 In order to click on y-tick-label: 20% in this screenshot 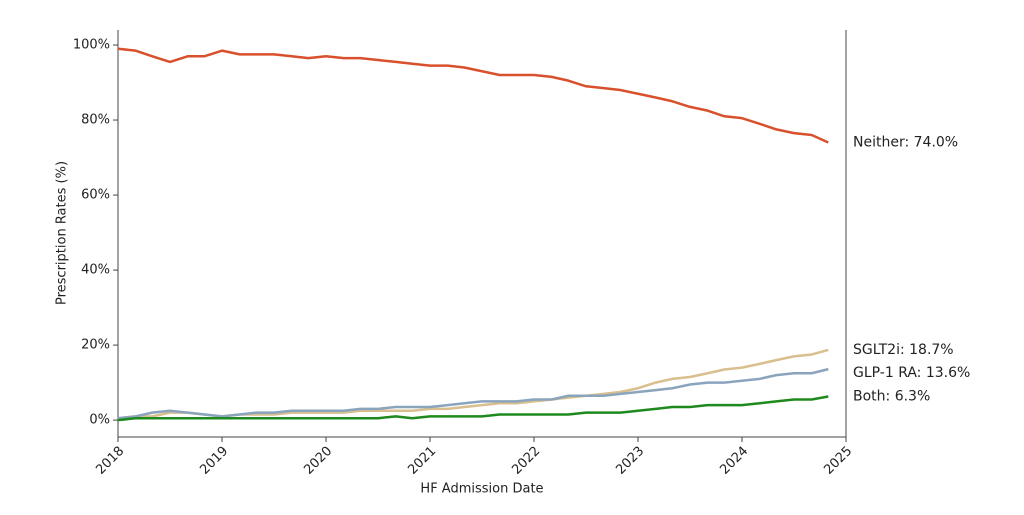, I will do `click(95, 345)`.